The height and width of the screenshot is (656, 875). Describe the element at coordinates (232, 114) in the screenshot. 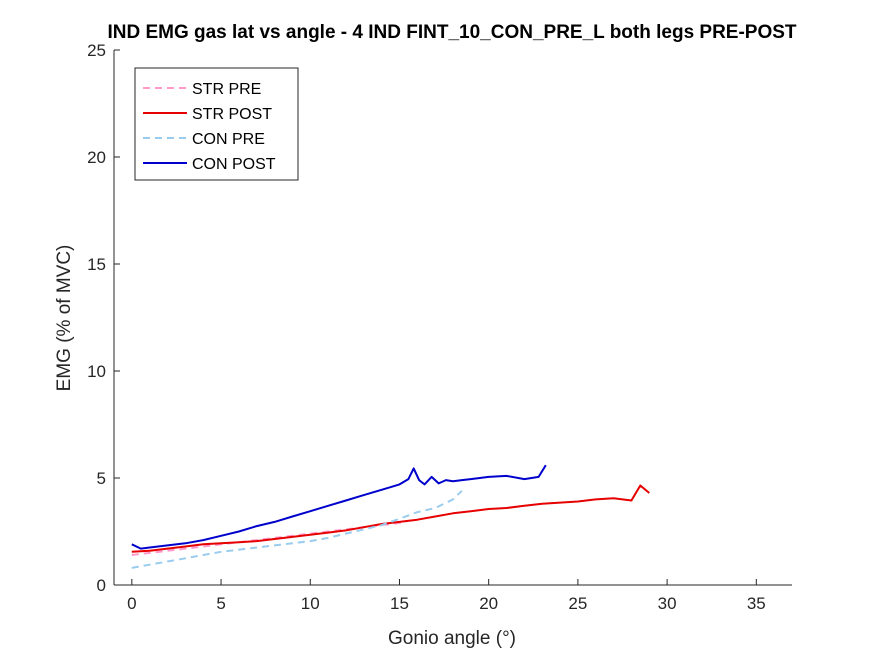

I see `legend-entry-label: STR POST` at that location.